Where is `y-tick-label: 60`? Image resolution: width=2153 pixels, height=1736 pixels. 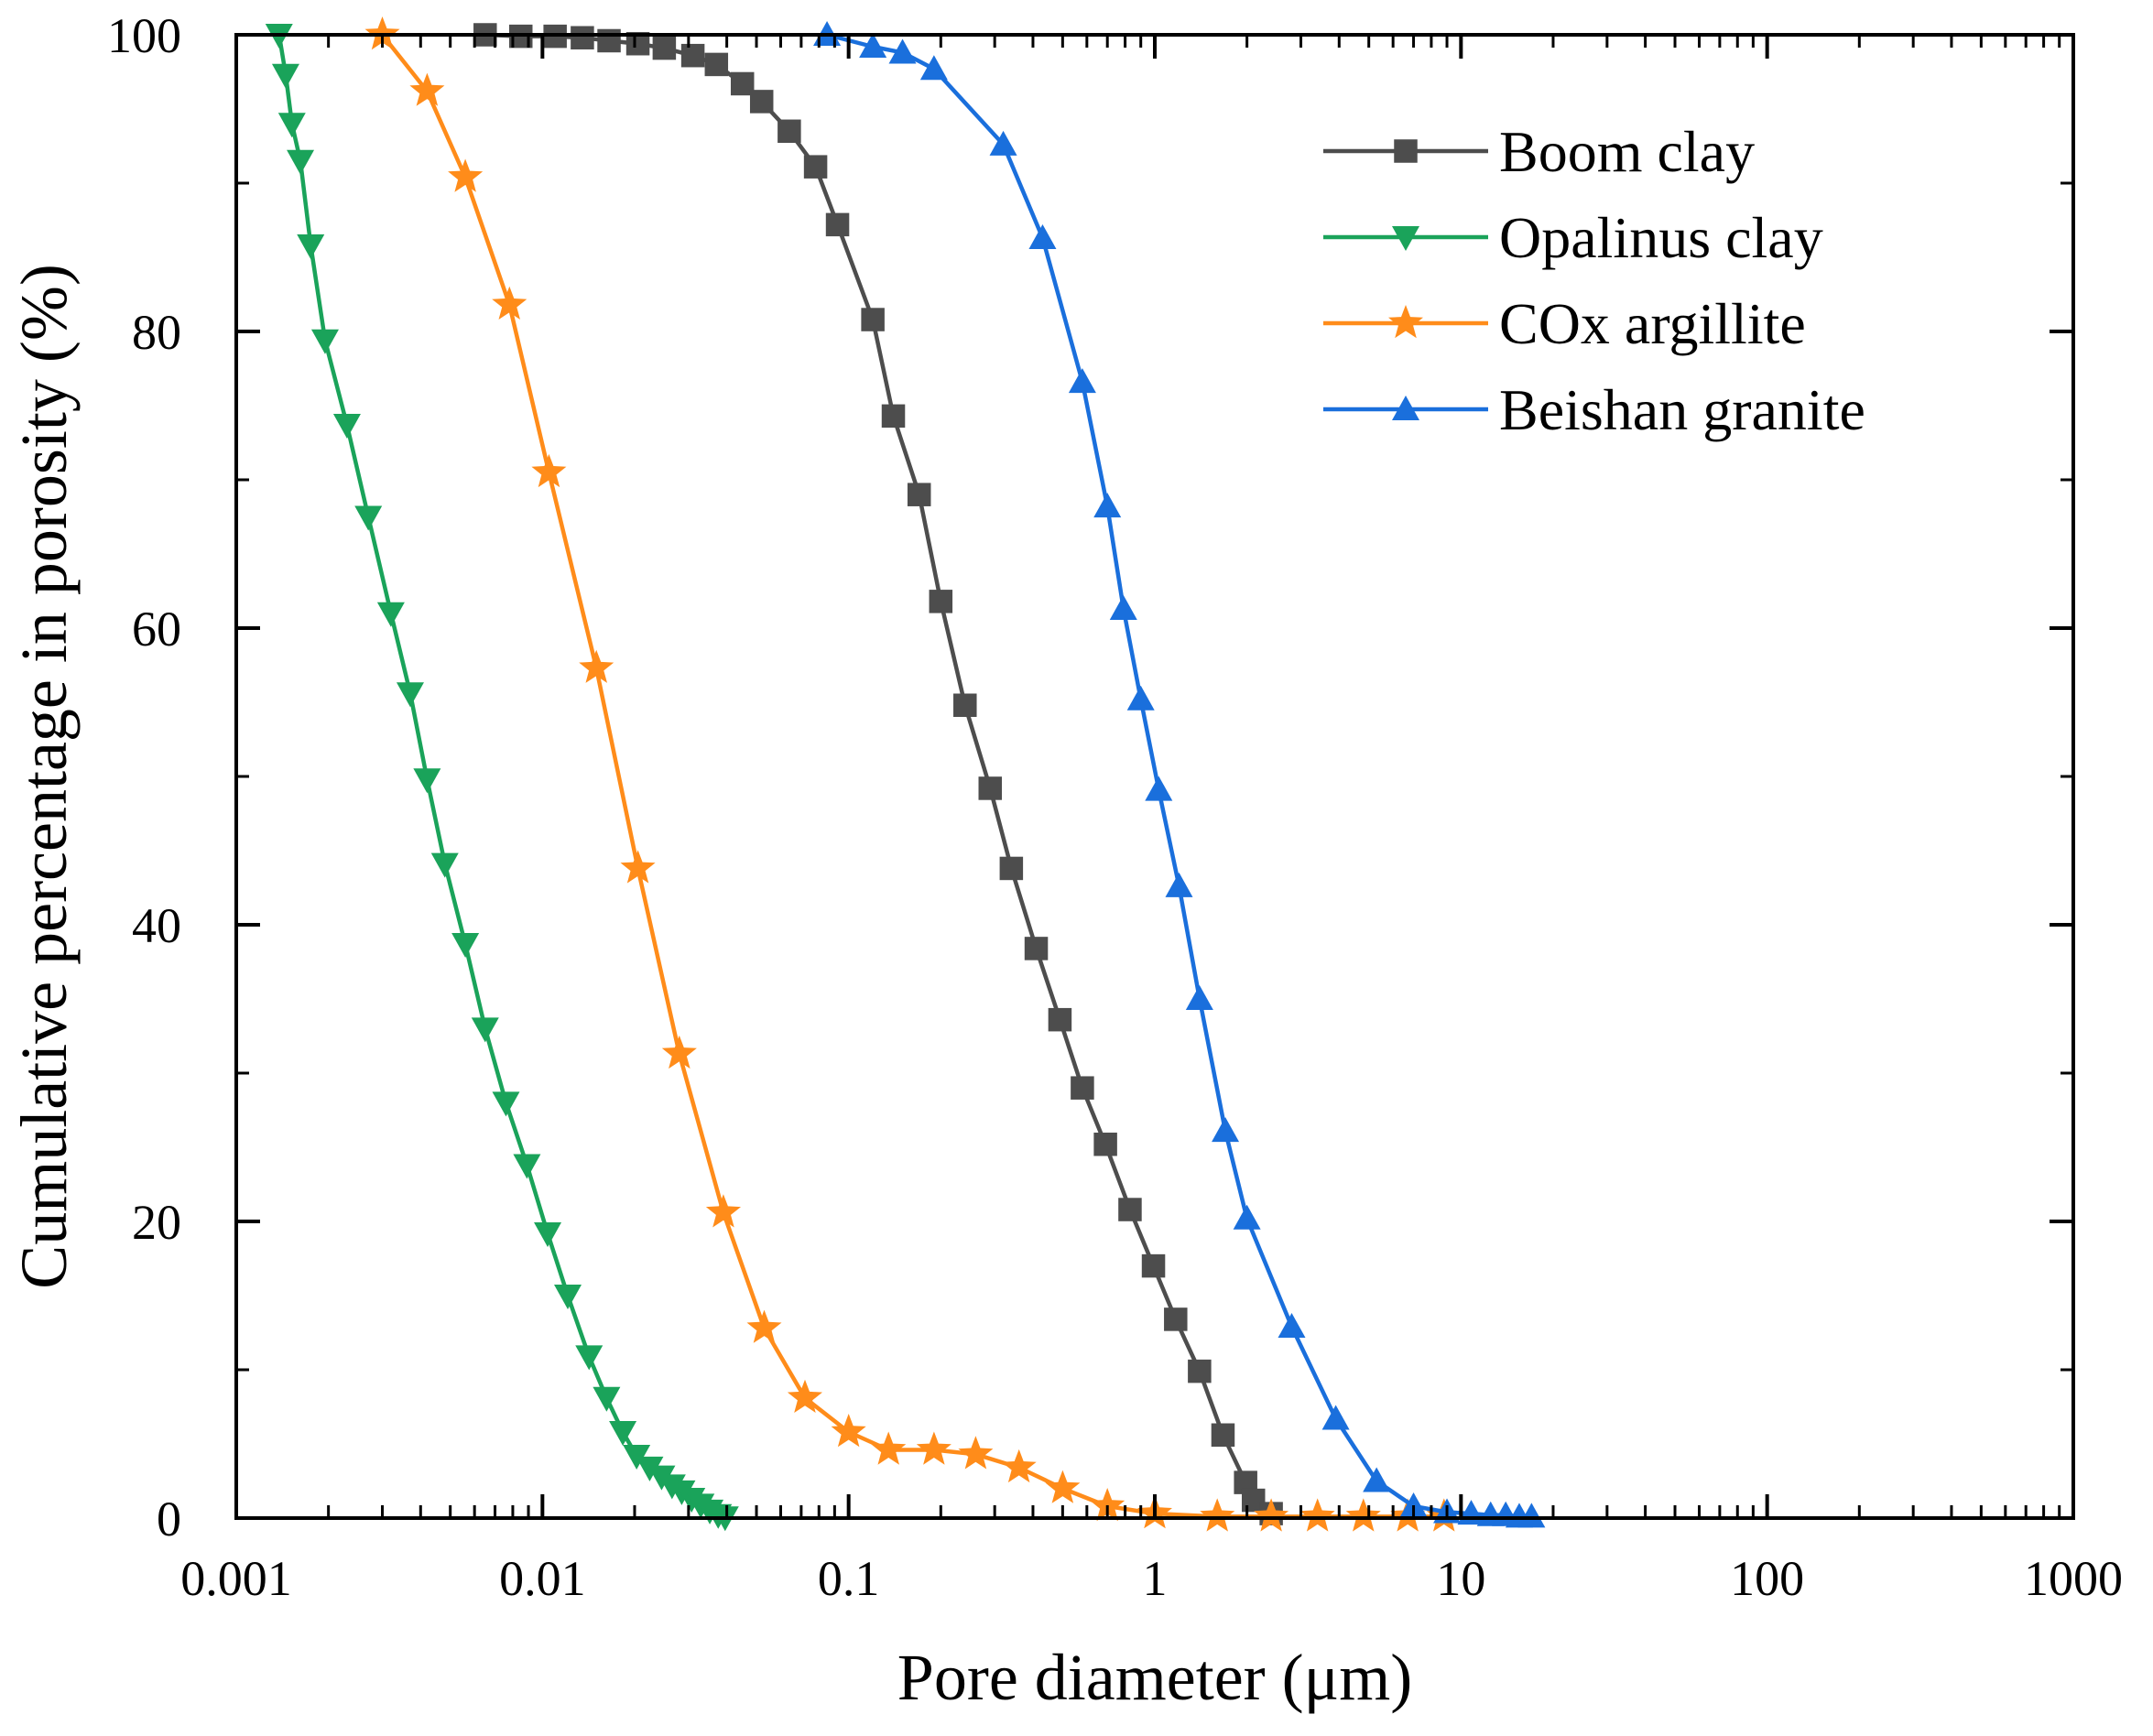
y-tick-label: 60 is located at coordinates (156, 629).